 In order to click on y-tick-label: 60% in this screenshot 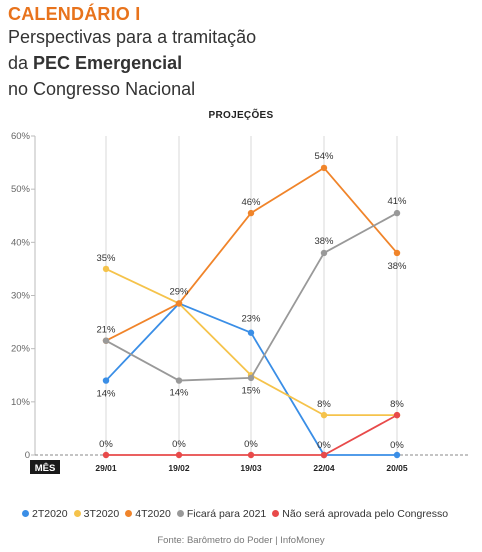, I will do `click(21, 136)`.